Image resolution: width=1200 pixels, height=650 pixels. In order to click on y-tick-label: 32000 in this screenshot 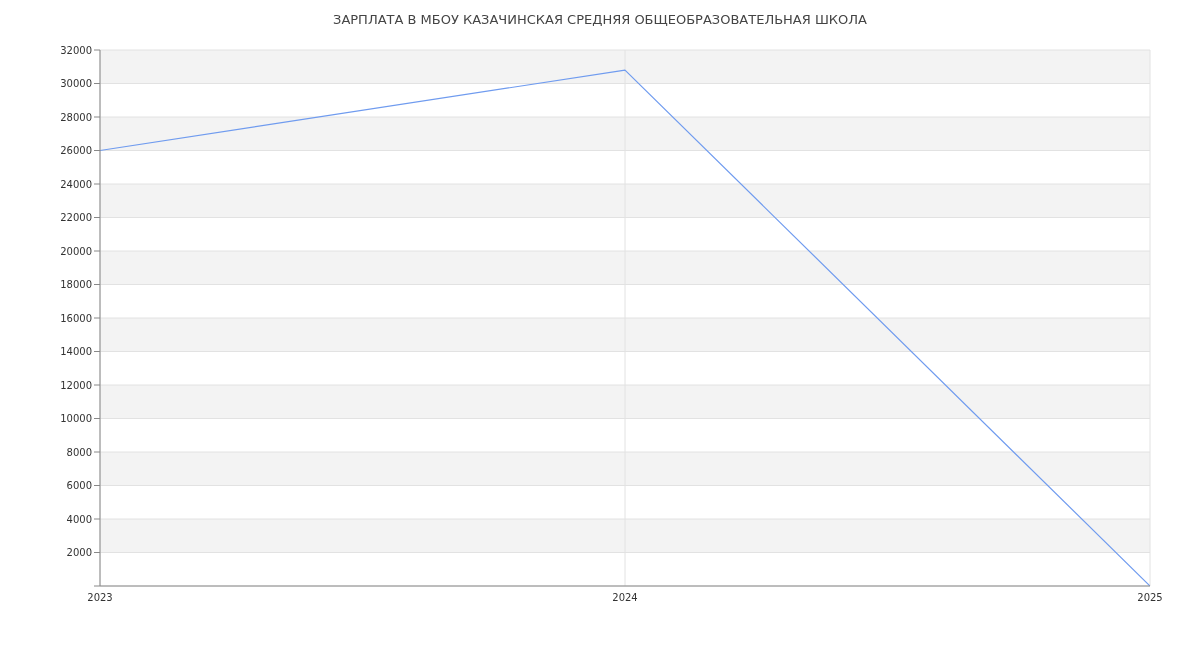, I will do `click(76, 50)`.